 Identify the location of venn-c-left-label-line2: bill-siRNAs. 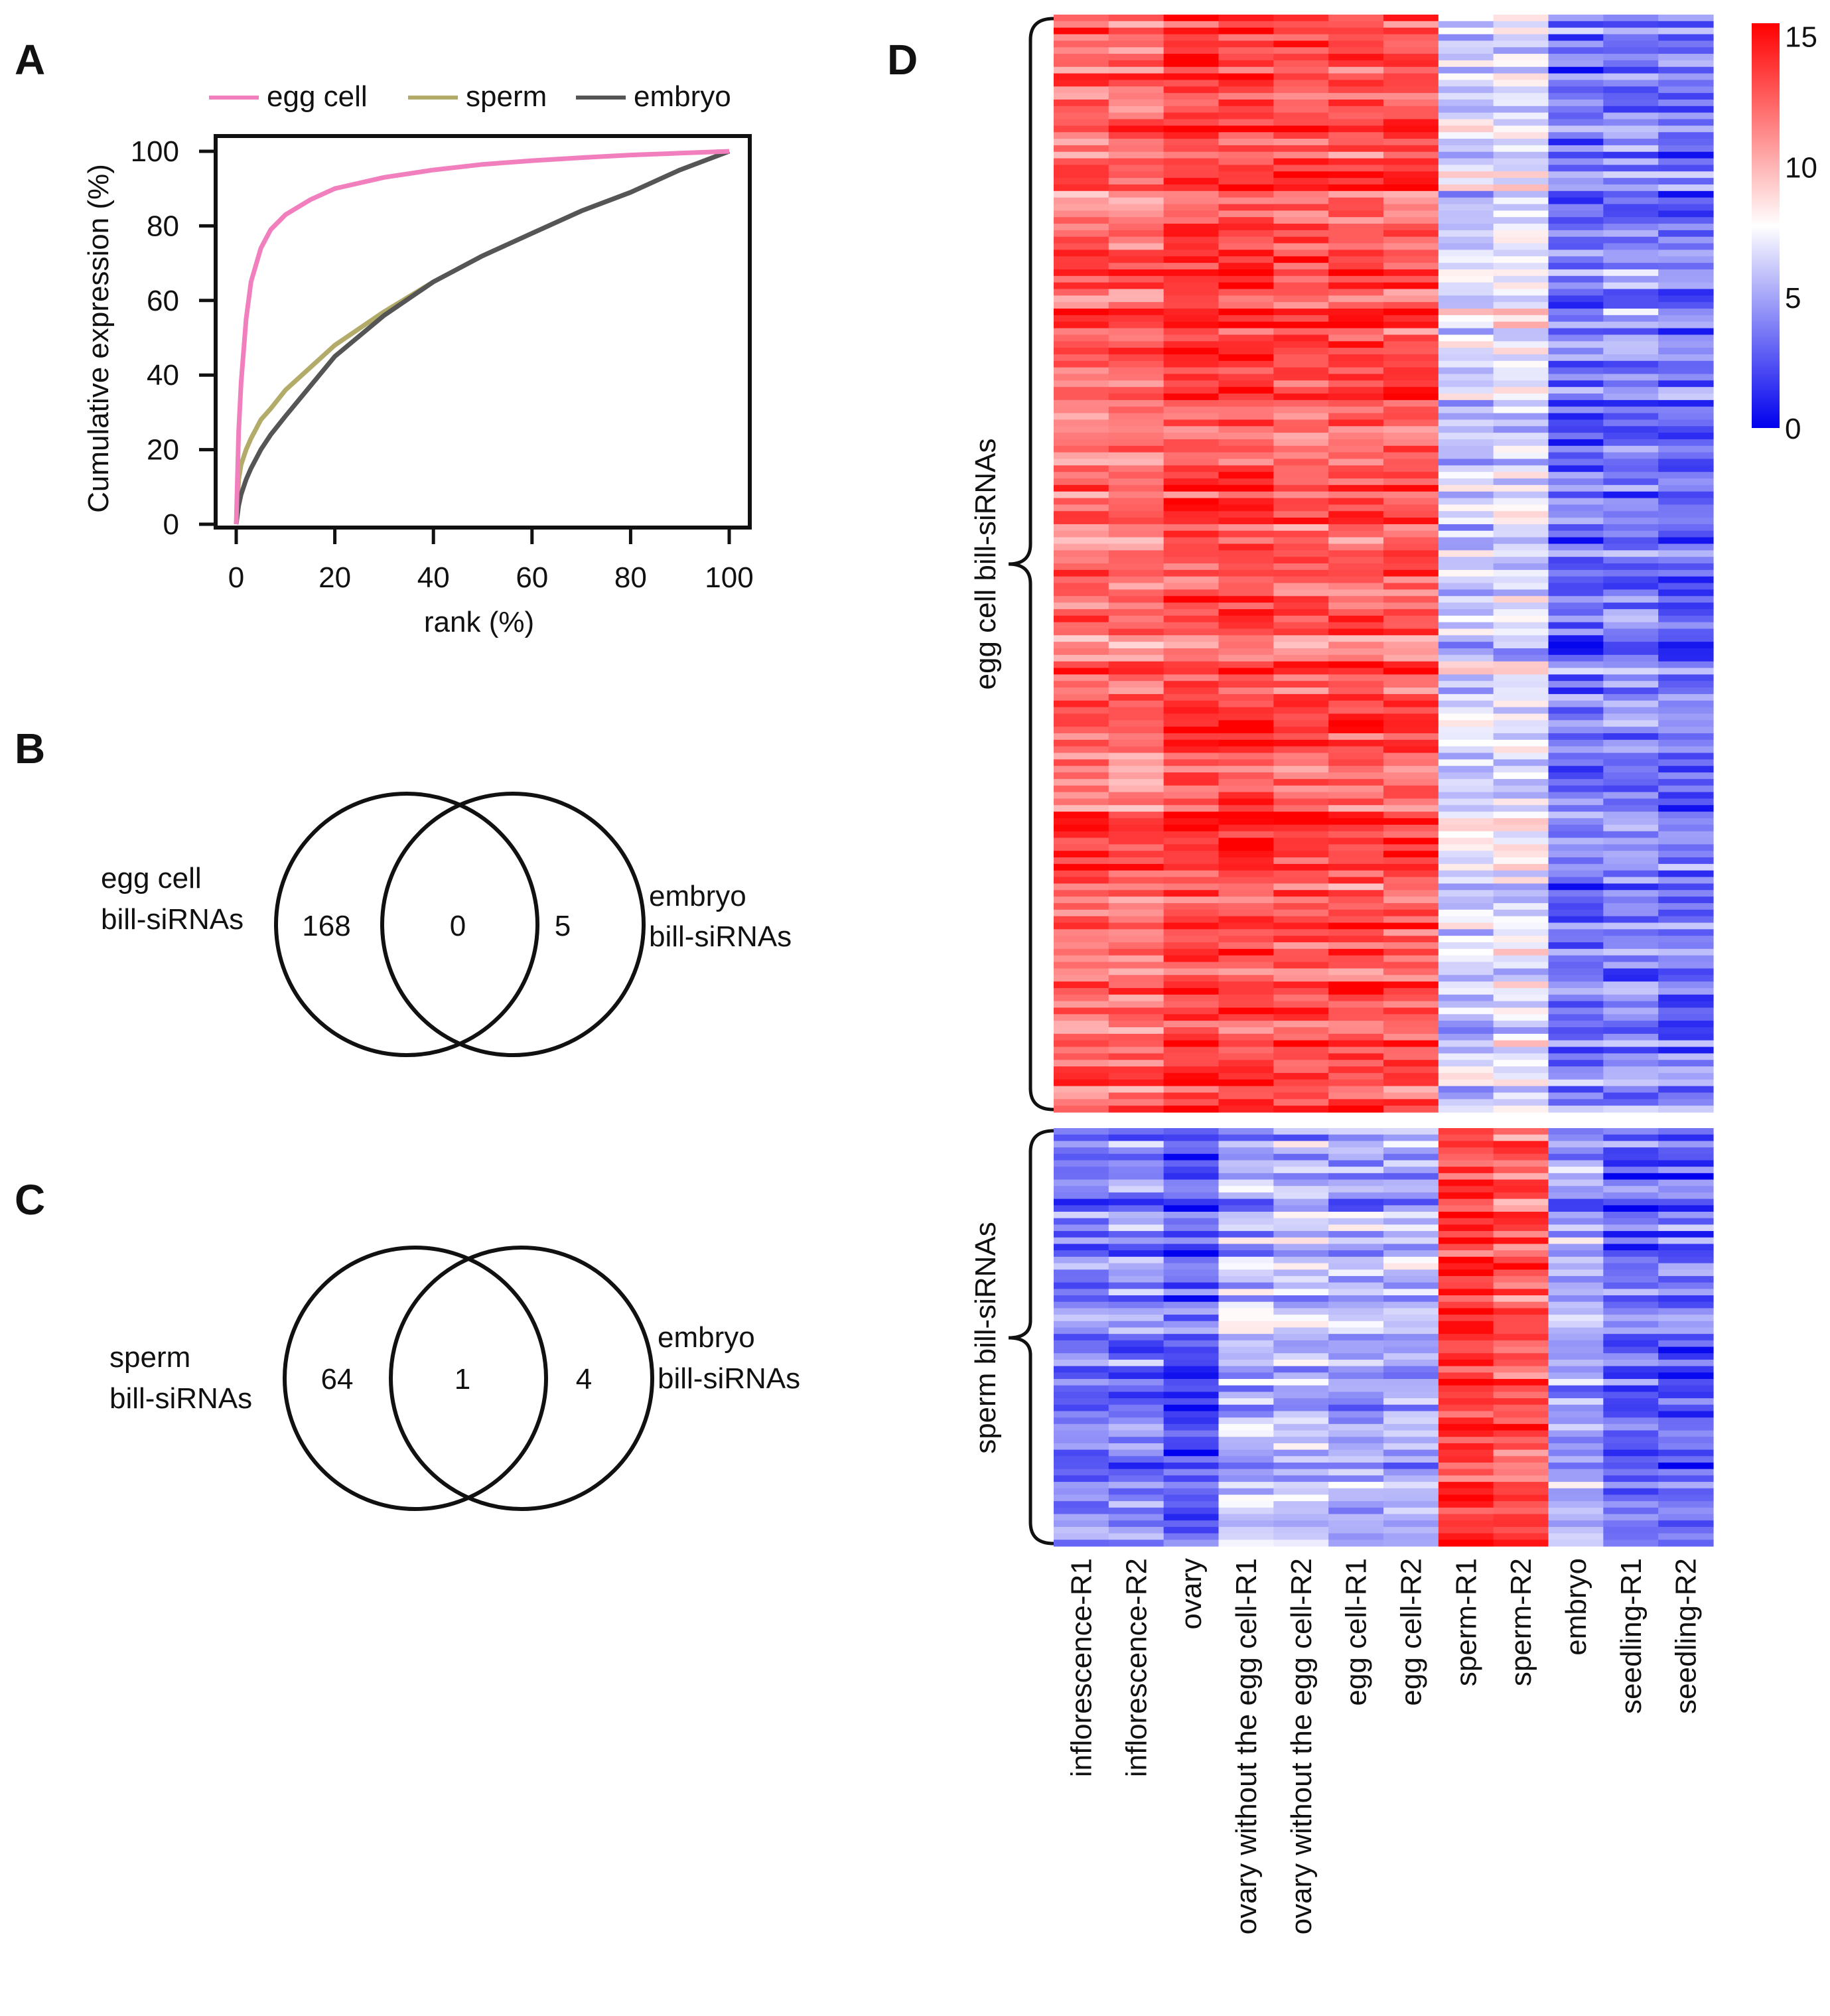
(180, 1398).